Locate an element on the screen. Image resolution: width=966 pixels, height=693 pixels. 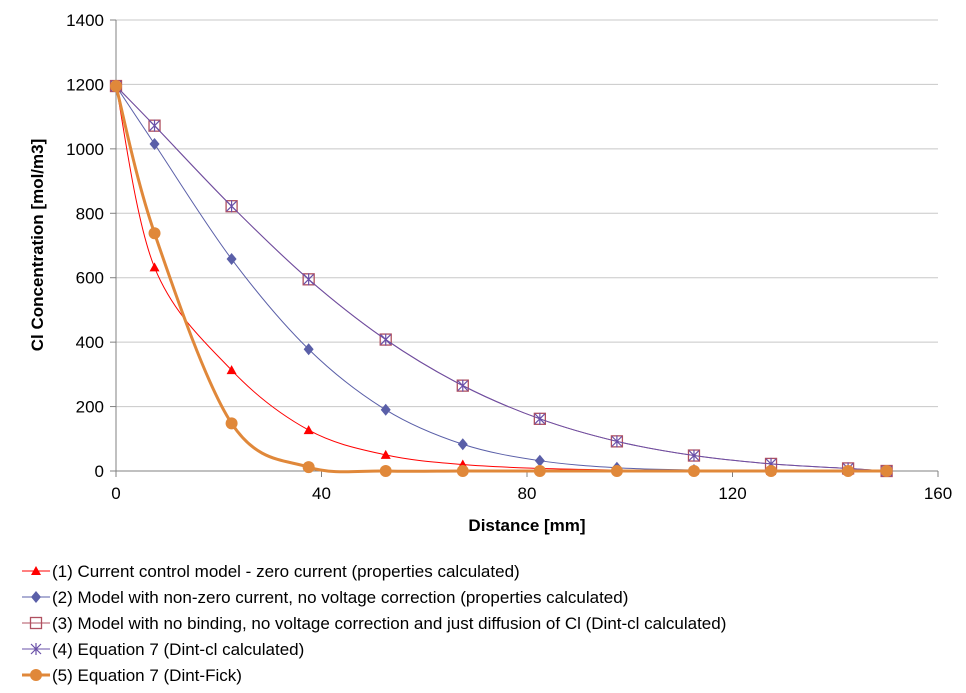
x-tick-labels: 0 40 80 120 160 is located at coordinates (531, 493).